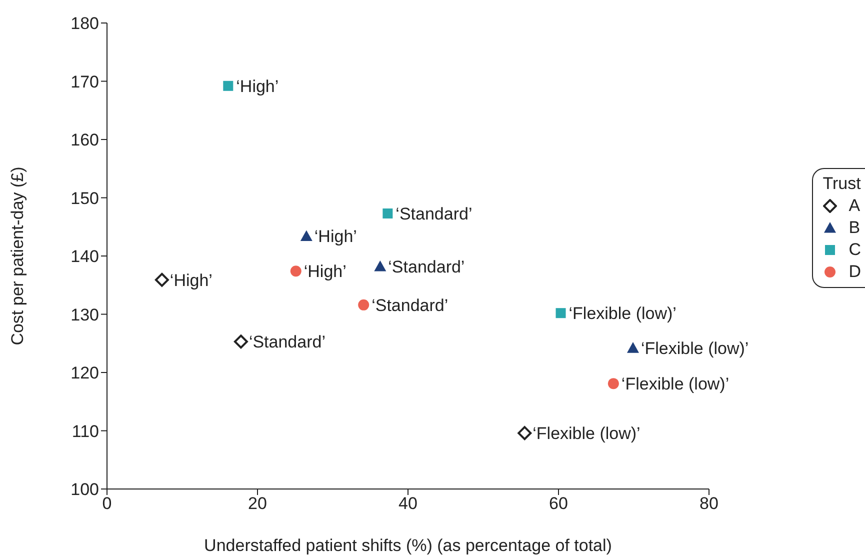 The width and height of the screenshot is (865, 557). I want to click on y-tick-label: 140, so click(84, 256).